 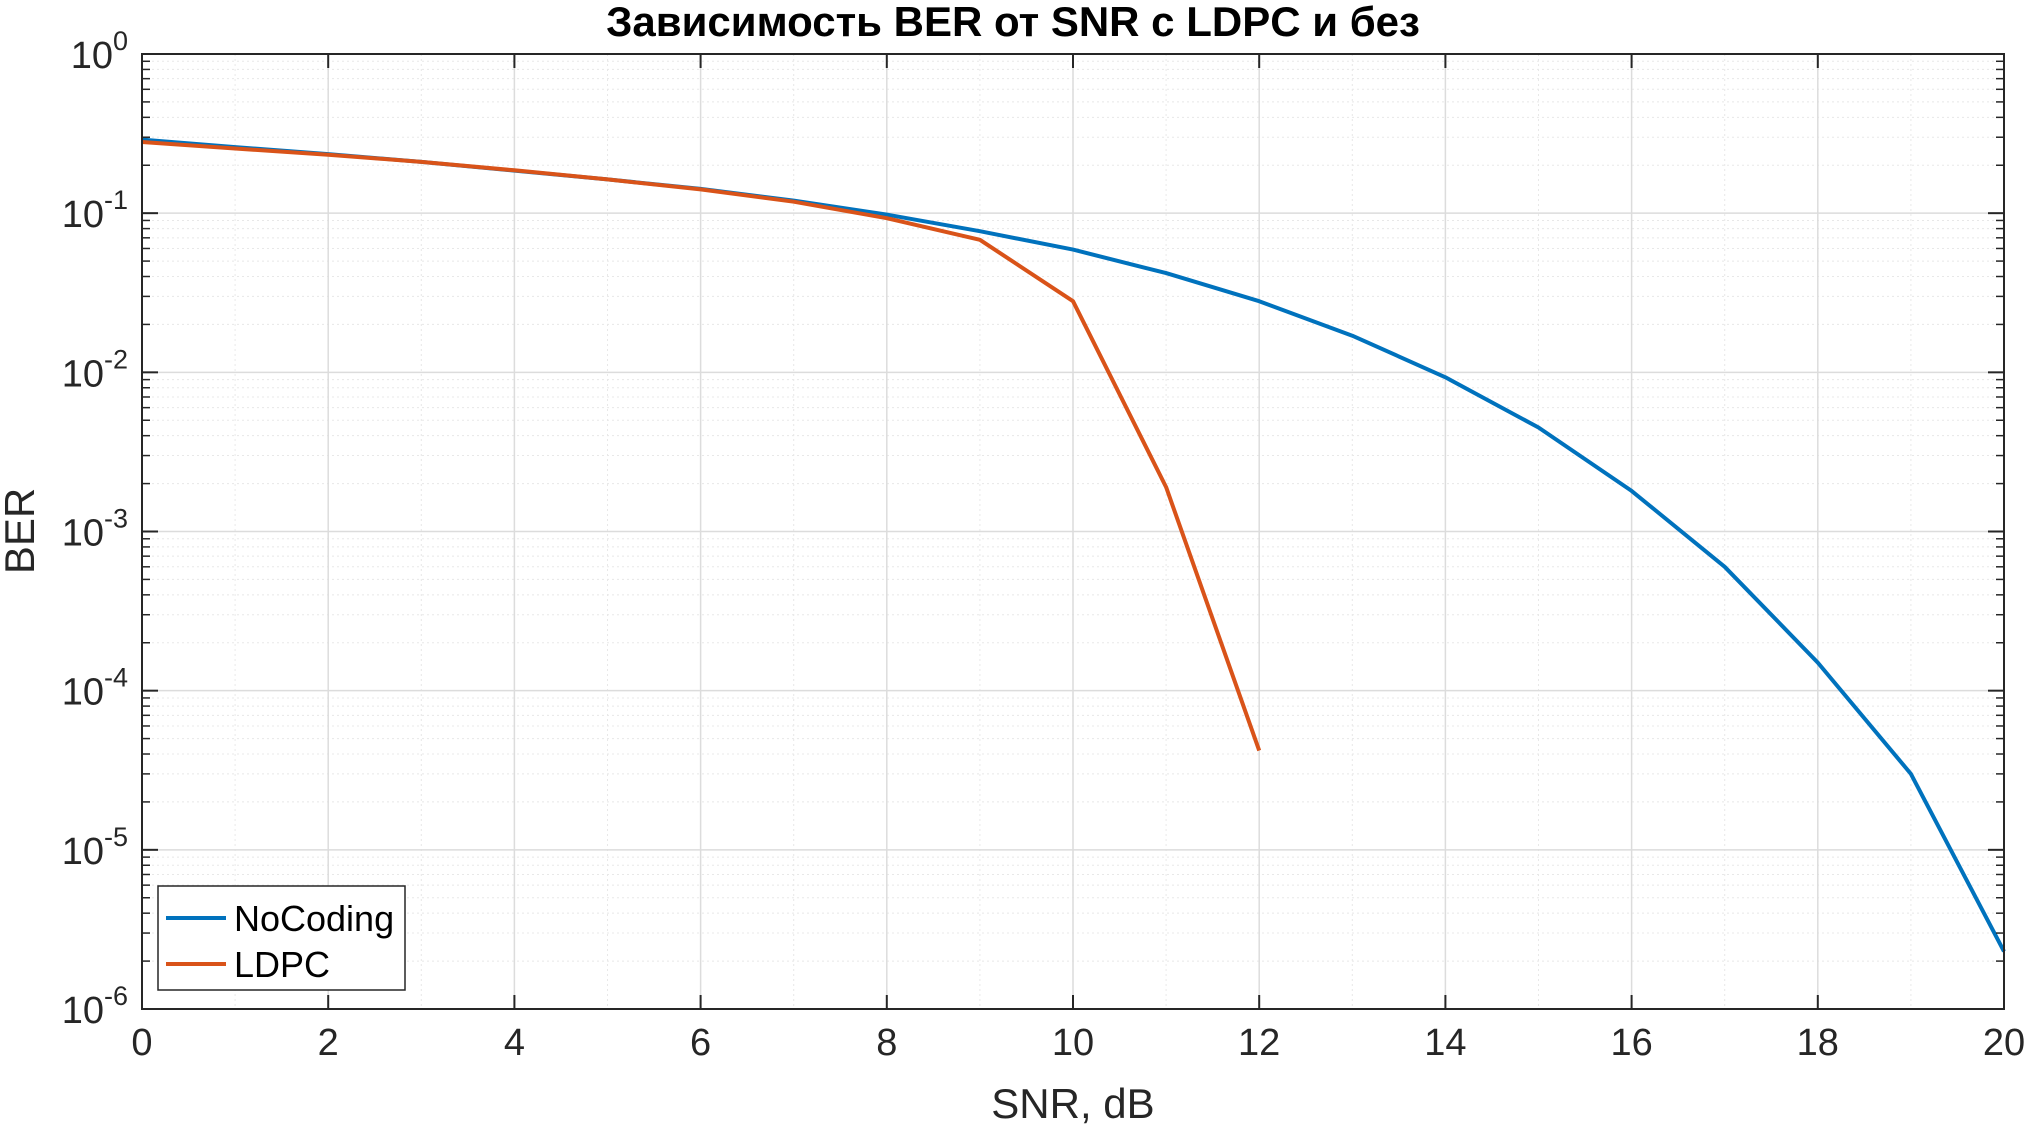 I want to click on y-tick-labels: 10⁰ 10⁻¹ 10⁻² 10⁻³ 10⁻⁴ 10⁻⁵ 10⁻⁶, so click(x=95, y=529).